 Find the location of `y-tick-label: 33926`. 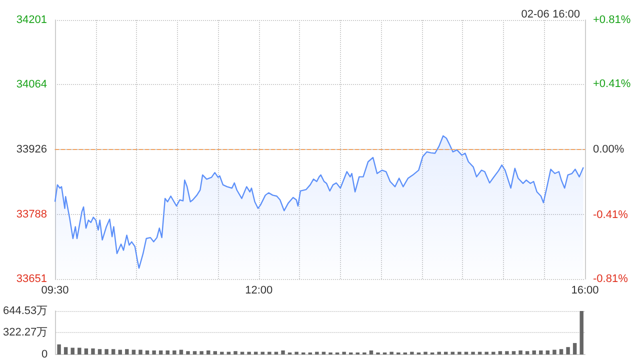

y-tick-label: 33926 is located at coordinates (31, 150).